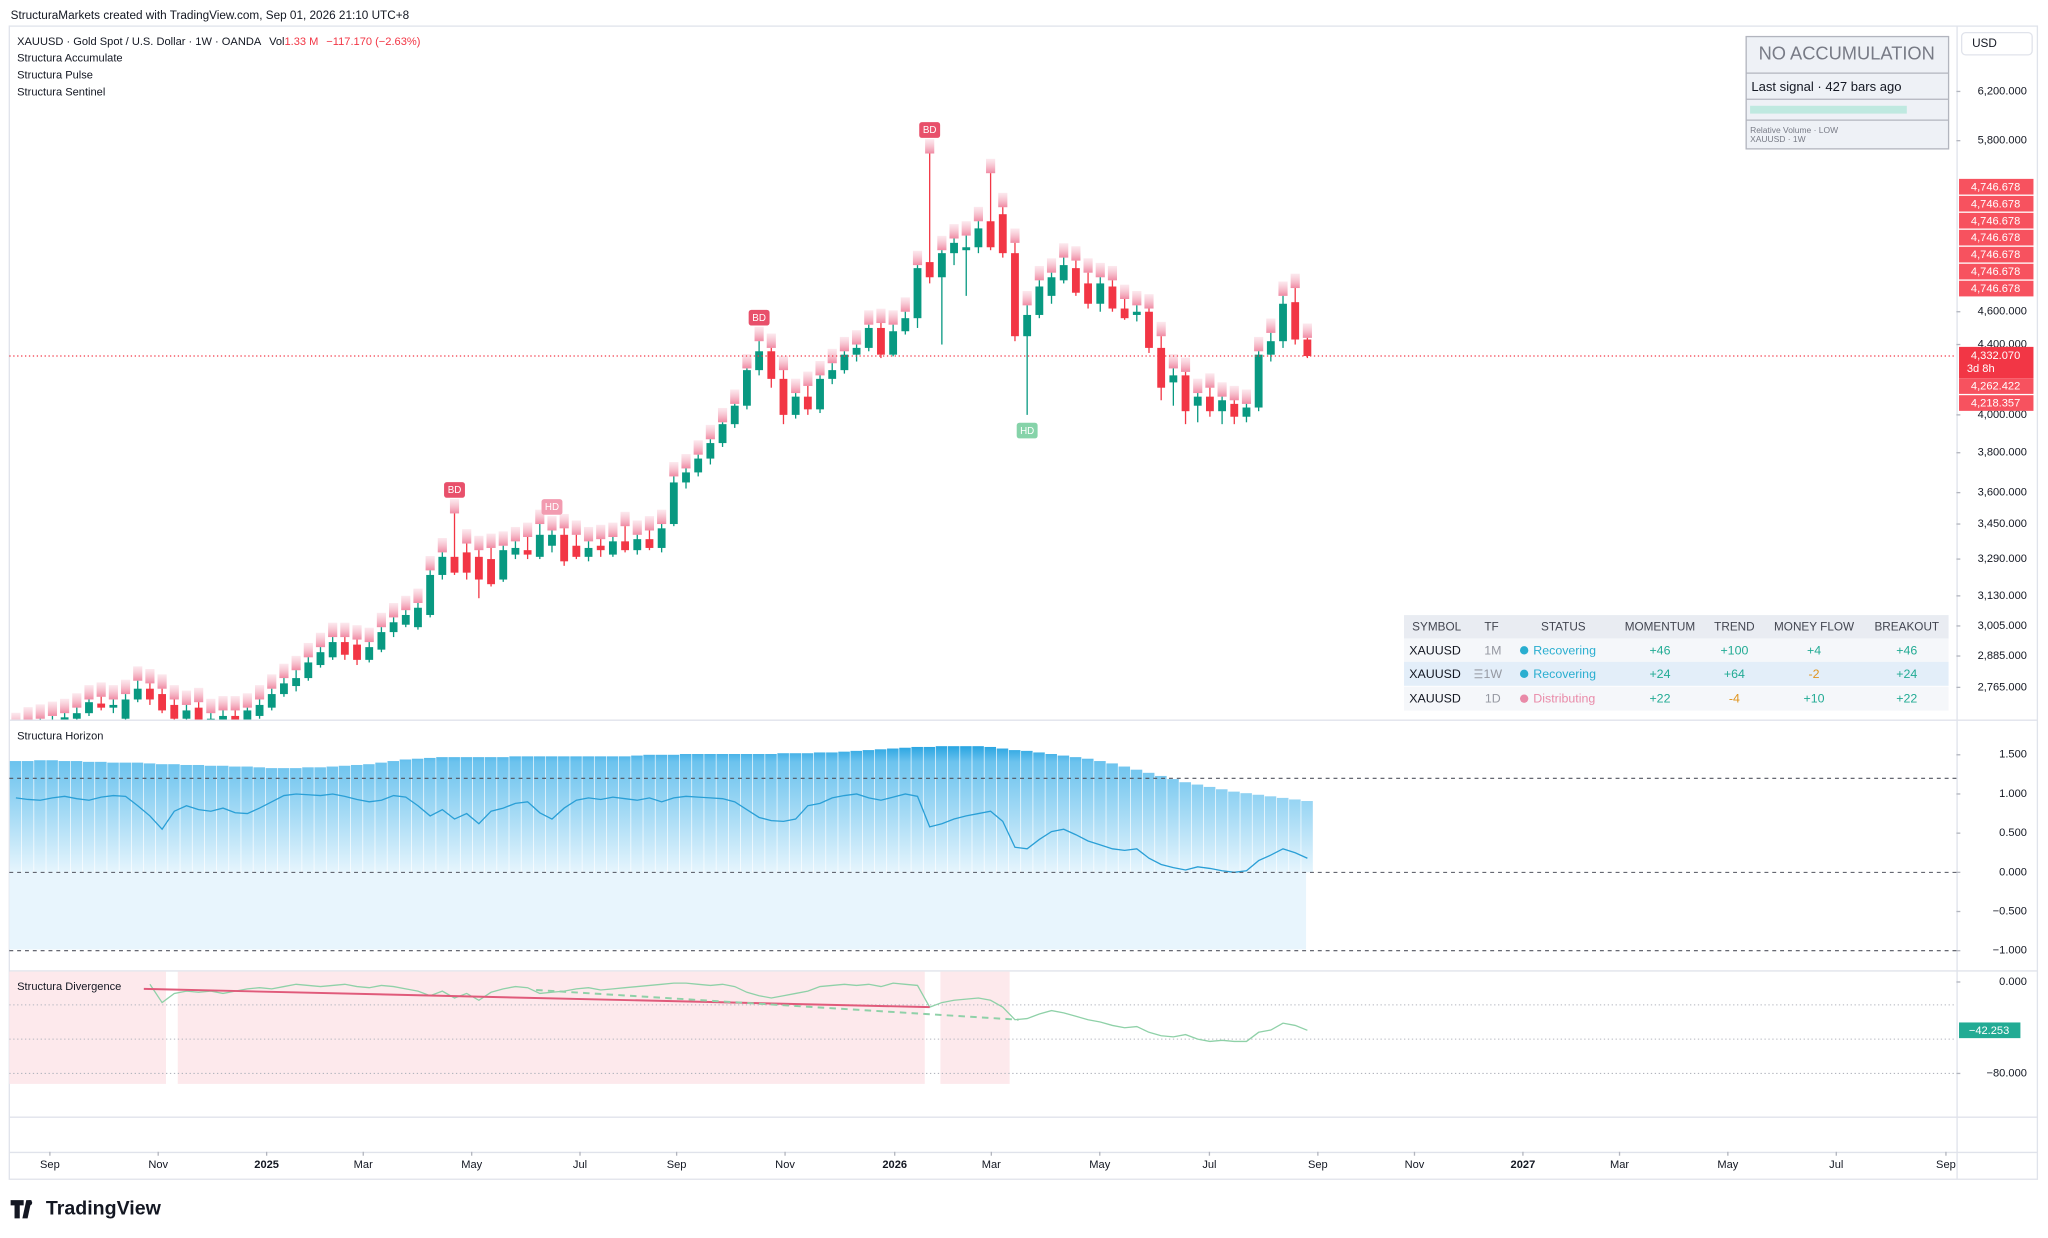 Image resolution: width=2048 pixels, height=1238 pixels. I want to click on signal-badge-label: HD, so click(1027, 431).